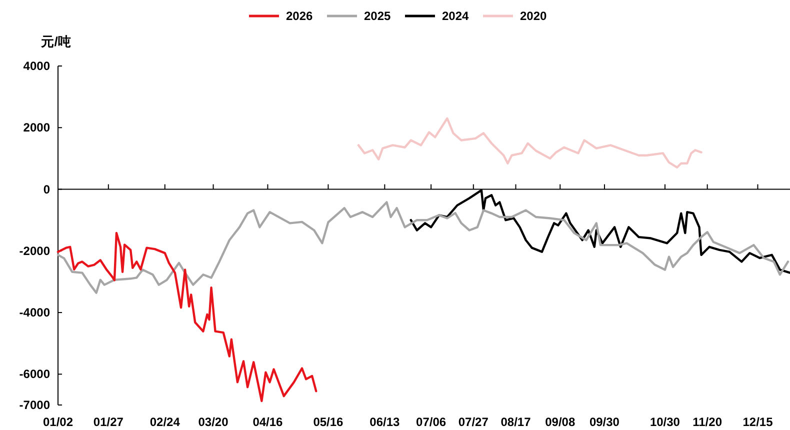 This screenshot has height=430, width=790. I want to click on y-tick-label: -4000, so click(34, 313).